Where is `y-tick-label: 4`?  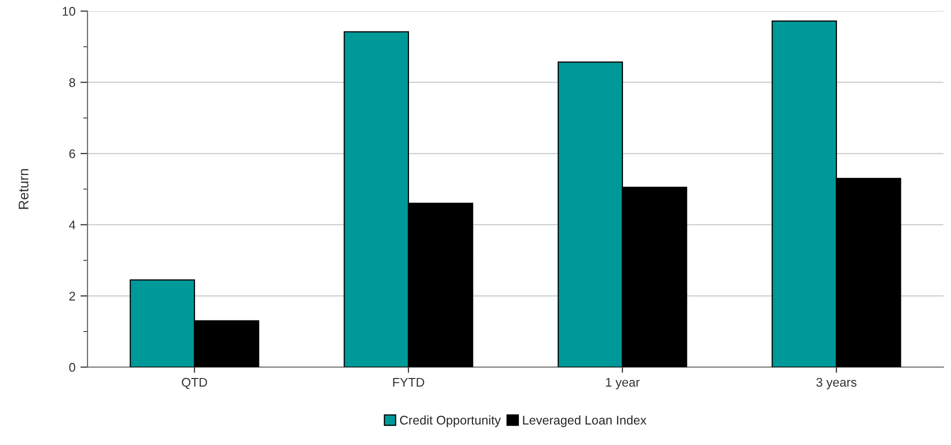 y-tick-label: 4 is located at coordinates (72, 225).